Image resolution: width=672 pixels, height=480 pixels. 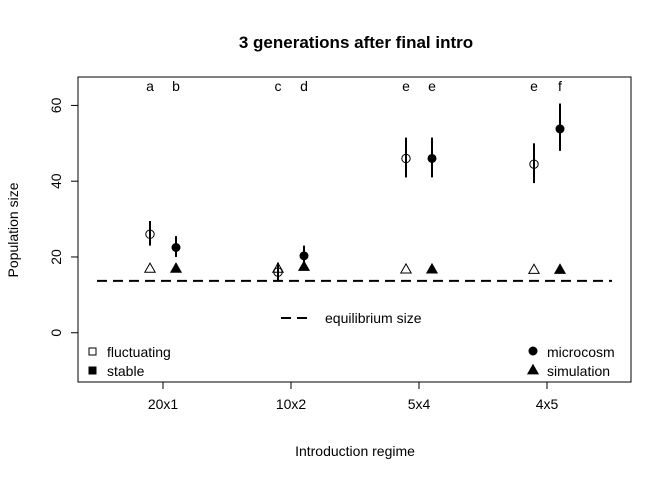 What do you see at coordinates (126, 371) in the screenshot?
I see `legend-stable-label: stable` at bounding box center [126, 371].